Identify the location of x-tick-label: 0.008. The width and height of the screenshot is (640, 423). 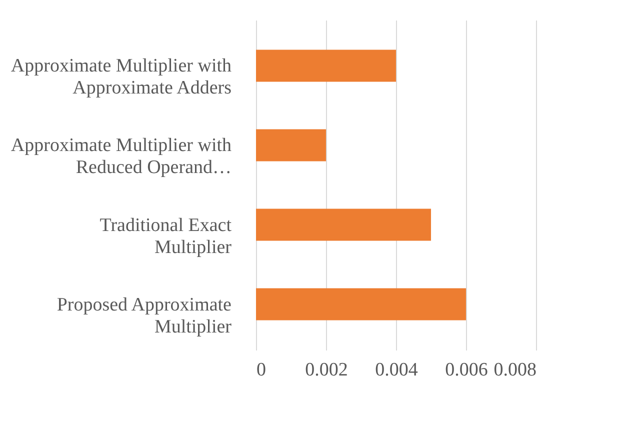
(515, 370).